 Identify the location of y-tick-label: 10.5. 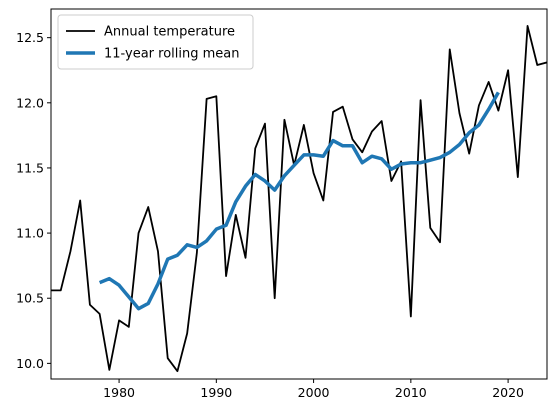
(30, 298).